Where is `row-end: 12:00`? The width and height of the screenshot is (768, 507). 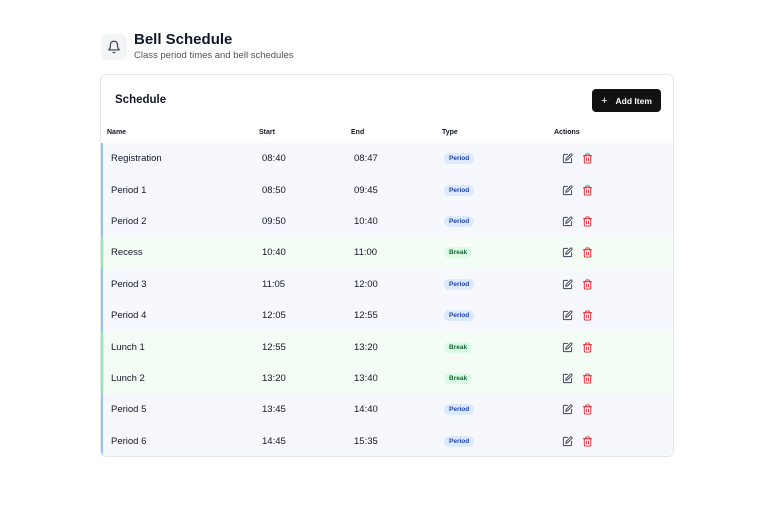 row-end: 12:00 is located at coordinates (366, 284).